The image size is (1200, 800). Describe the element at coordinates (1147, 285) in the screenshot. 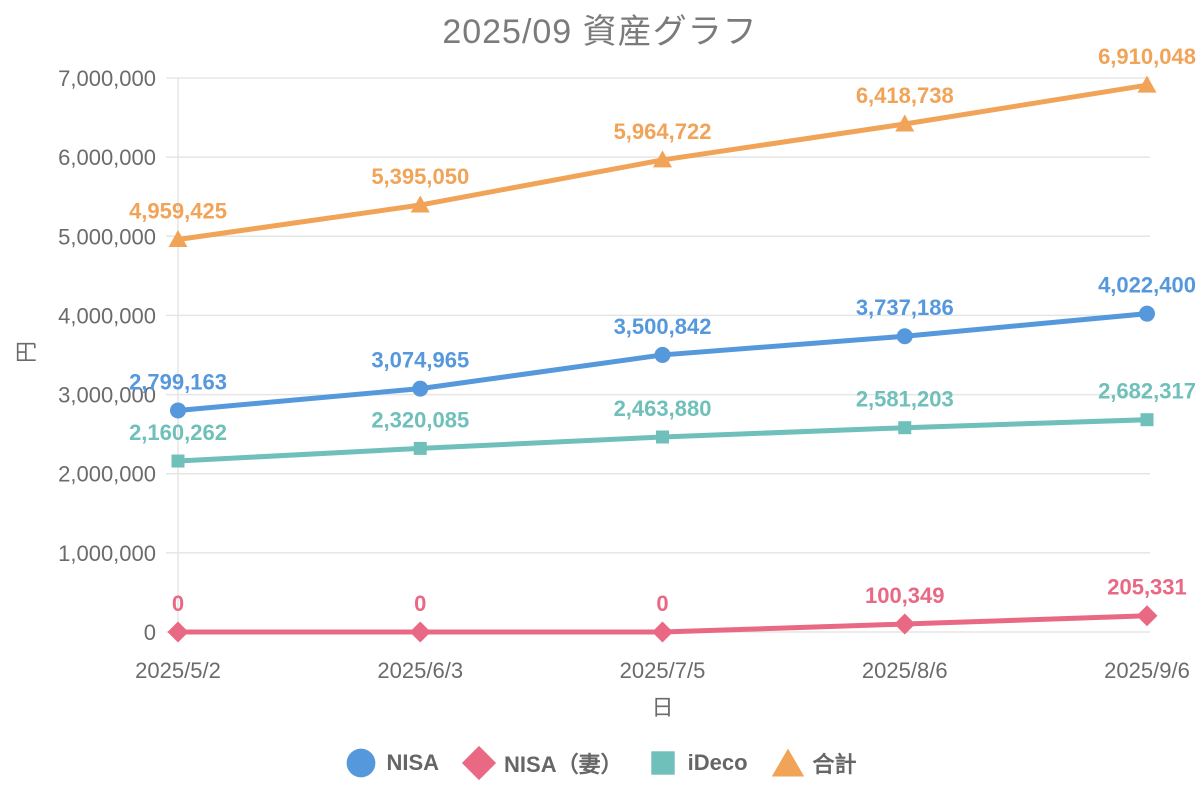

I see `data-label: 4,022,400` at that location.